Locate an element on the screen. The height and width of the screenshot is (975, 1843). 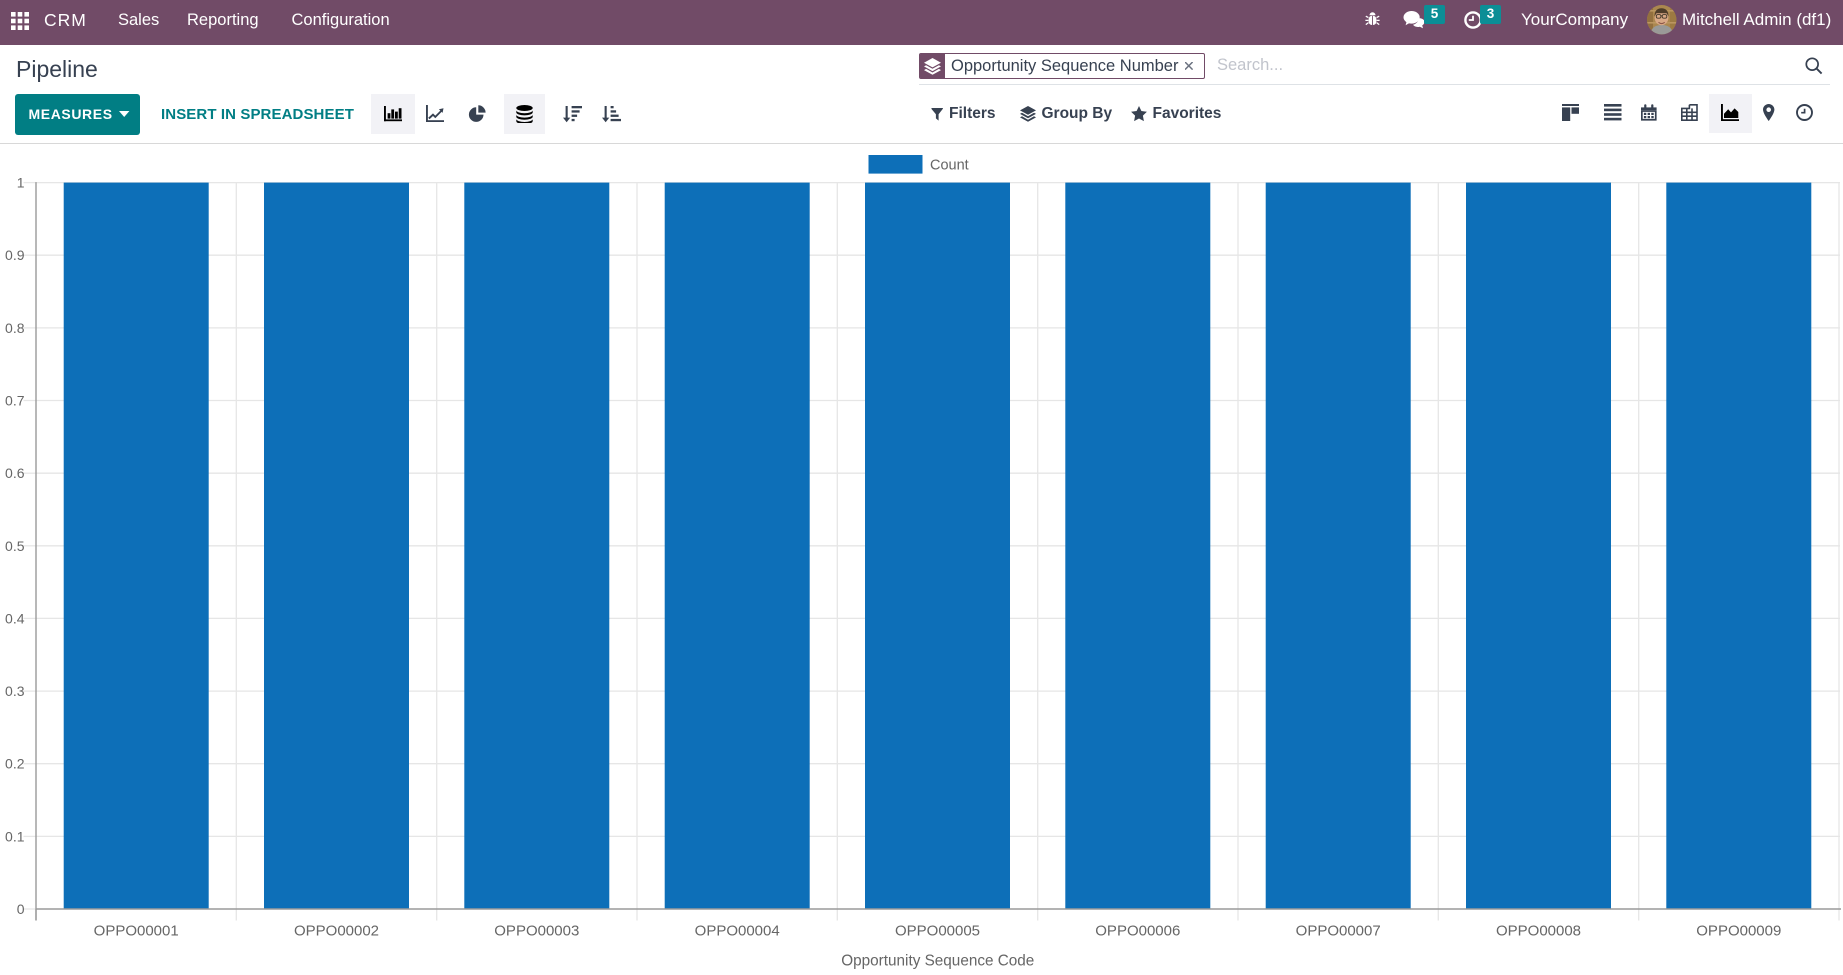
svg-text: 0.3 is located at coordinates (15, 691).